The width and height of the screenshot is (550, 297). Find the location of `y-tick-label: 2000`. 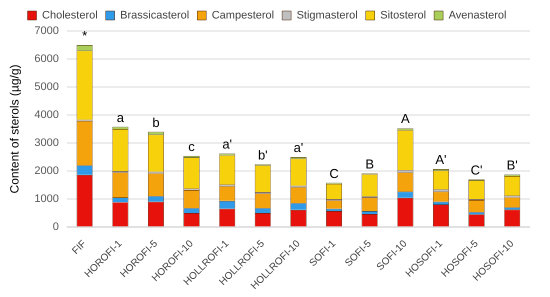

y-tick-label: 2000 is located at coordinates (46, 170).